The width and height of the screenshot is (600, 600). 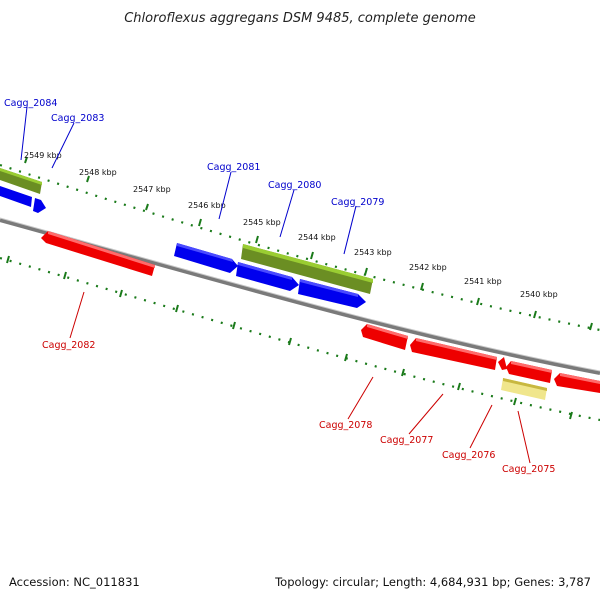 What do you see at coordinates (77, 118) in the screenshot?
I see `gene-label: Cagg_2083` at bounding box center [77, 118].